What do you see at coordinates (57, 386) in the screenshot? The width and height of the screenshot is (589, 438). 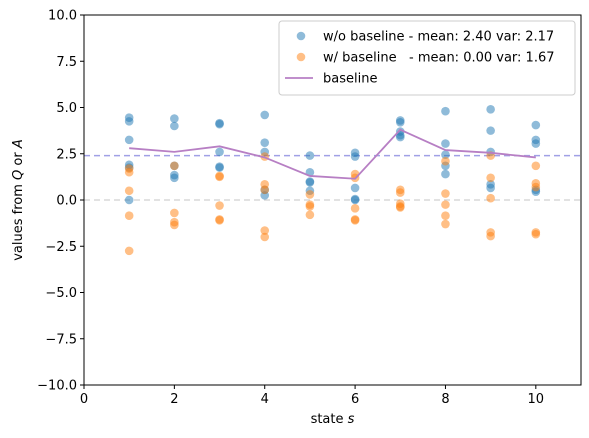 I see `y-tick-label: −10.0` at bounding box center [57, 386].